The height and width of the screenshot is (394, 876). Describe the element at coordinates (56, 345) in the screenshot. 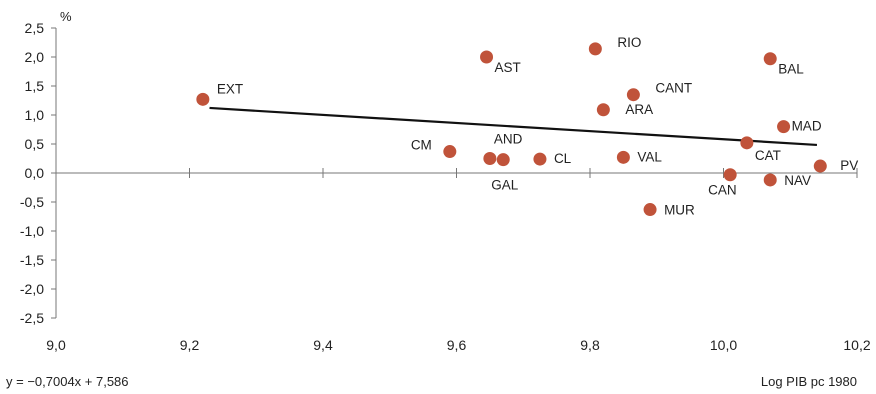

I see `x-tick-label: 9,0` at that location.